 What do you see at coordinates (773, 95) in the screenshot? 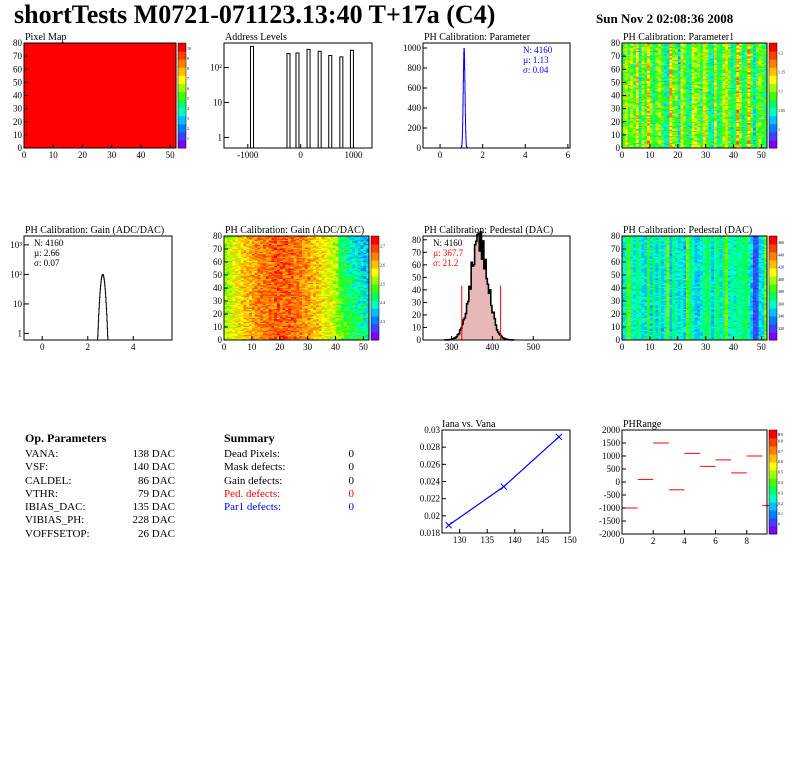
I see `colorbar-frame` at bounding box center [773, 95].